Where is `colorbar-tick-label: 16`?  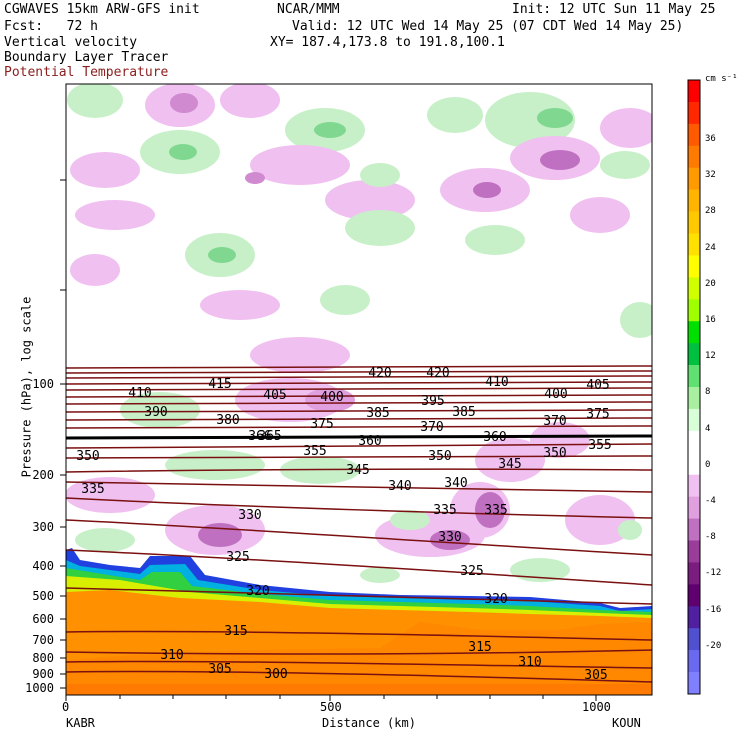
colorbar-tick-label: 16 is located at coordinates (710, 320).